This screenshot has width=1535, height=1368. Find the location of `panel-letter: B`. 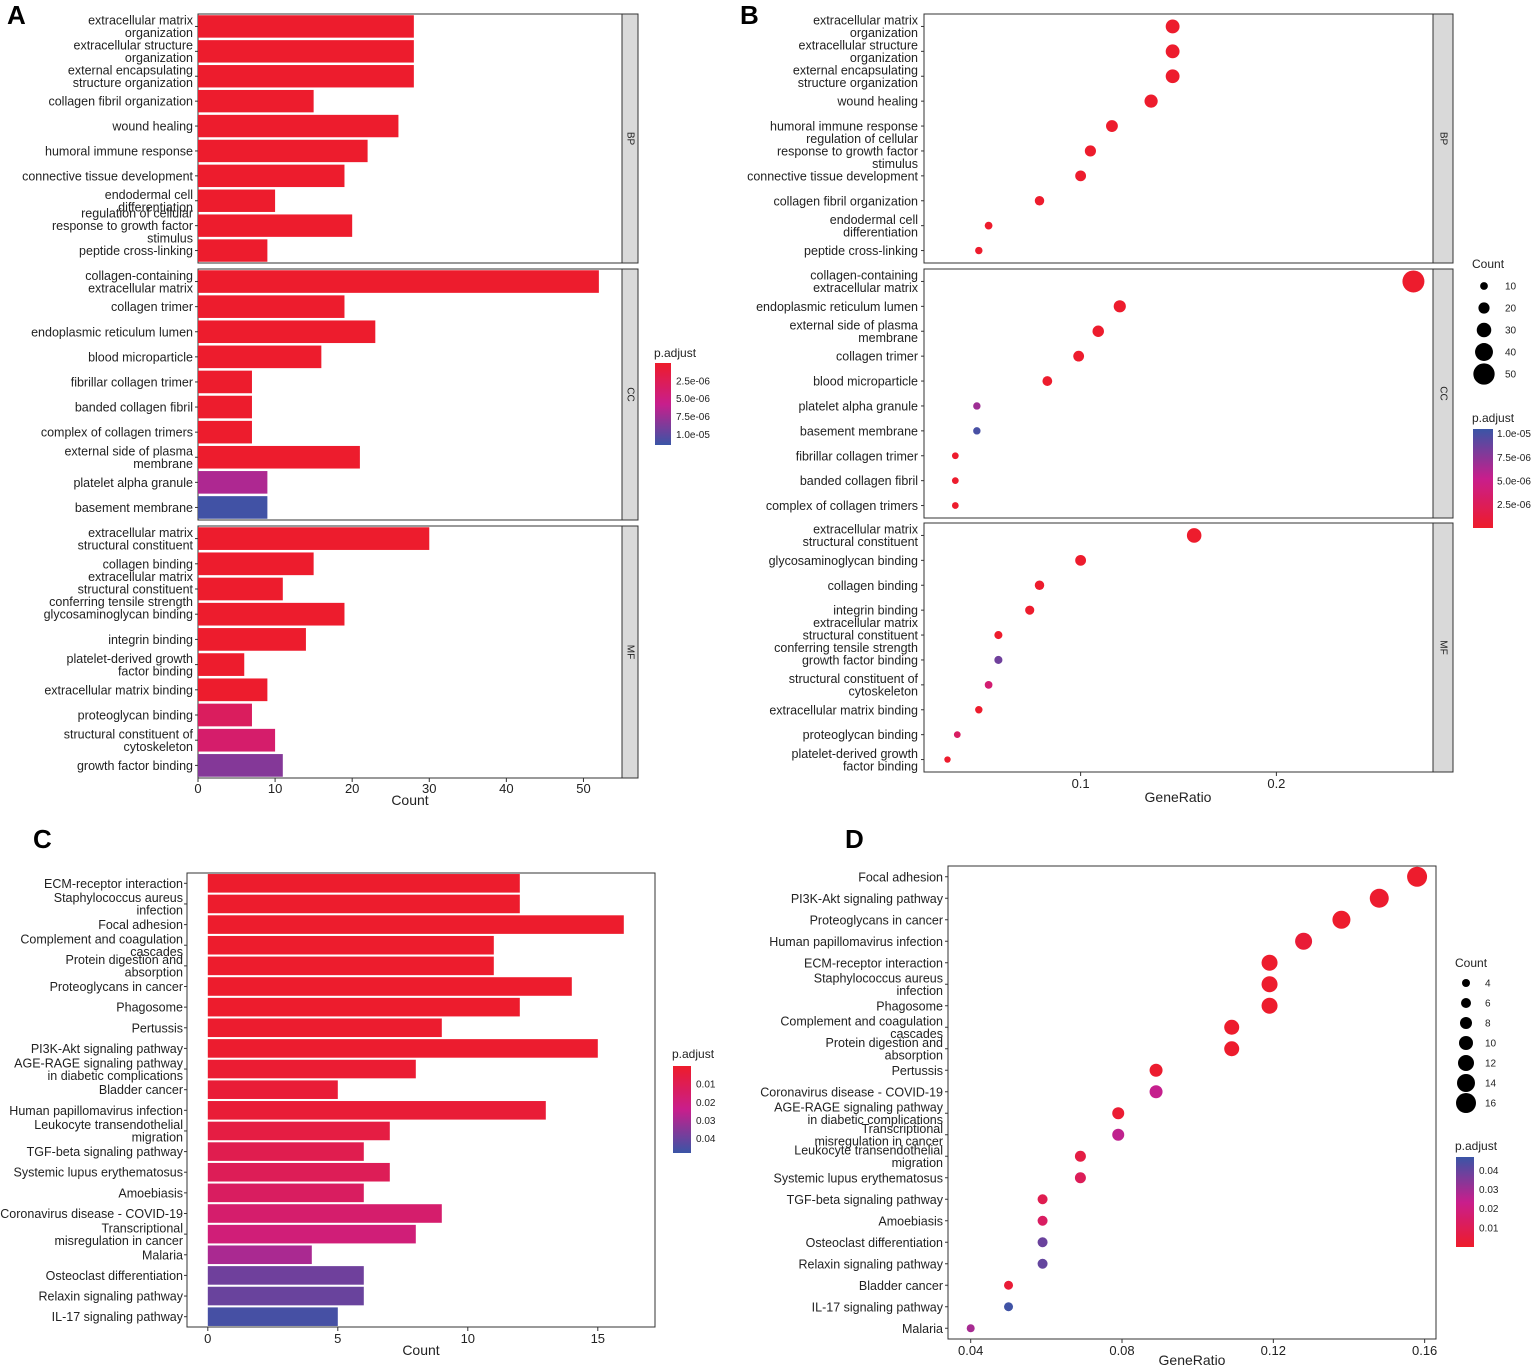

panel-letter: B is located at coordinates (749, 15).